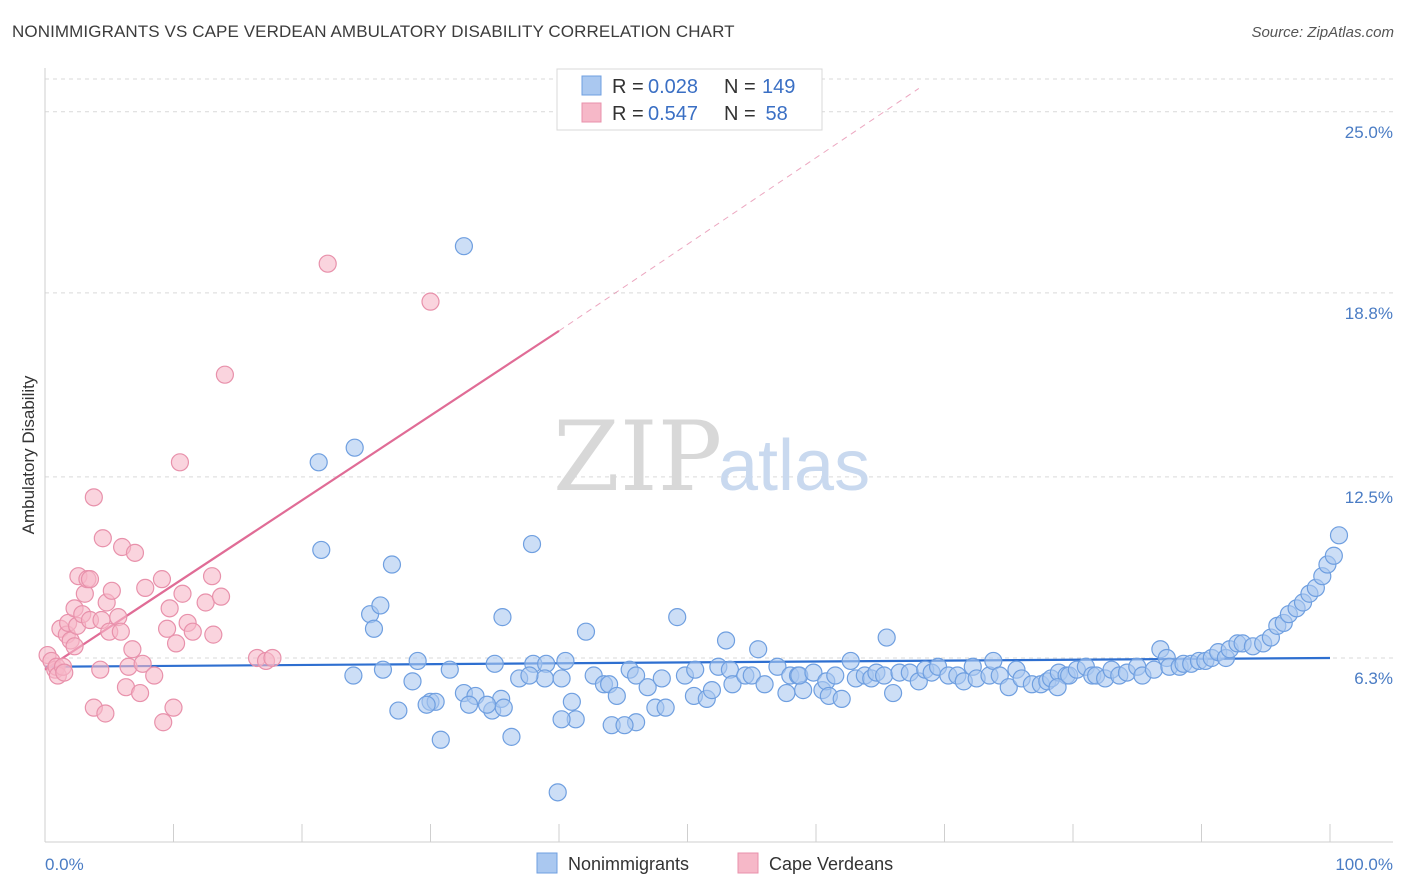  What do you see at coordinates (748, 863) in the screenshot?
I see `bottom-legend-swatch-cape-verdeans` at bounding box center [748, 863].